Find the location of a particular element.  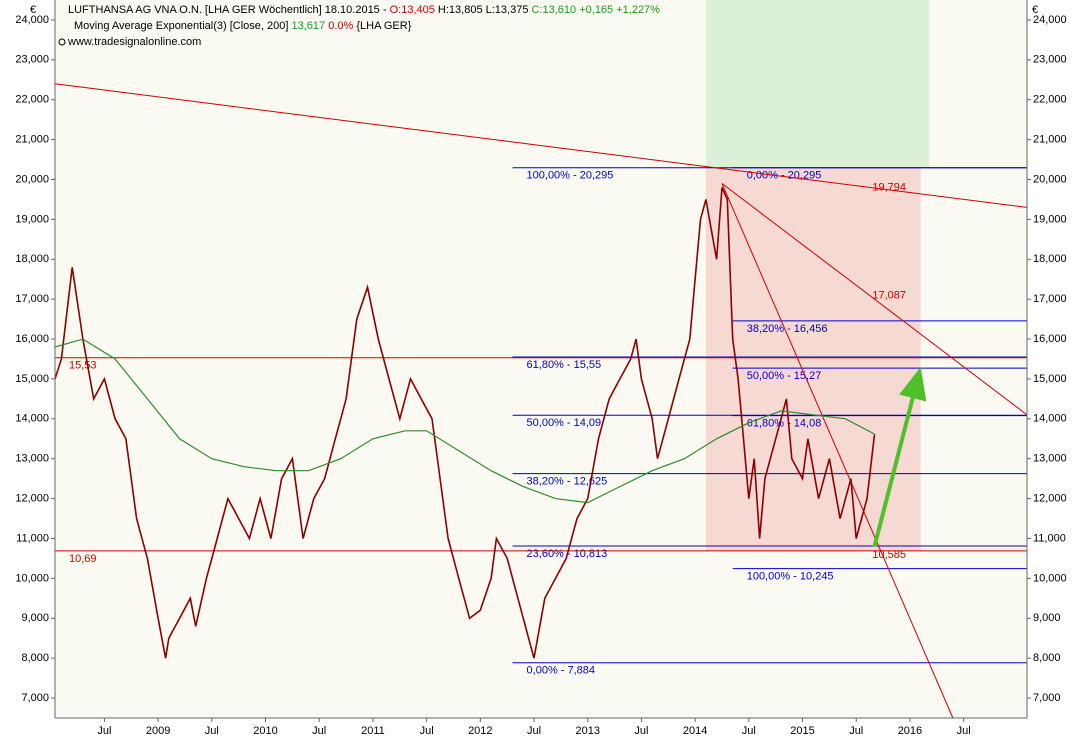

level-label: 15,53 is located at coordinates (83, 366).